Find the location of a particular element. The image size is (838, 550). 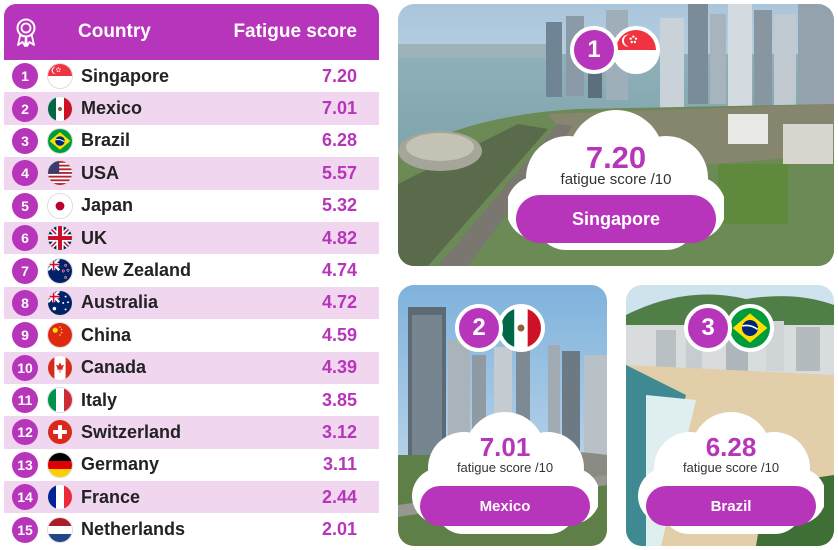

uk-flag-icon is located at coordinates (60, 238).